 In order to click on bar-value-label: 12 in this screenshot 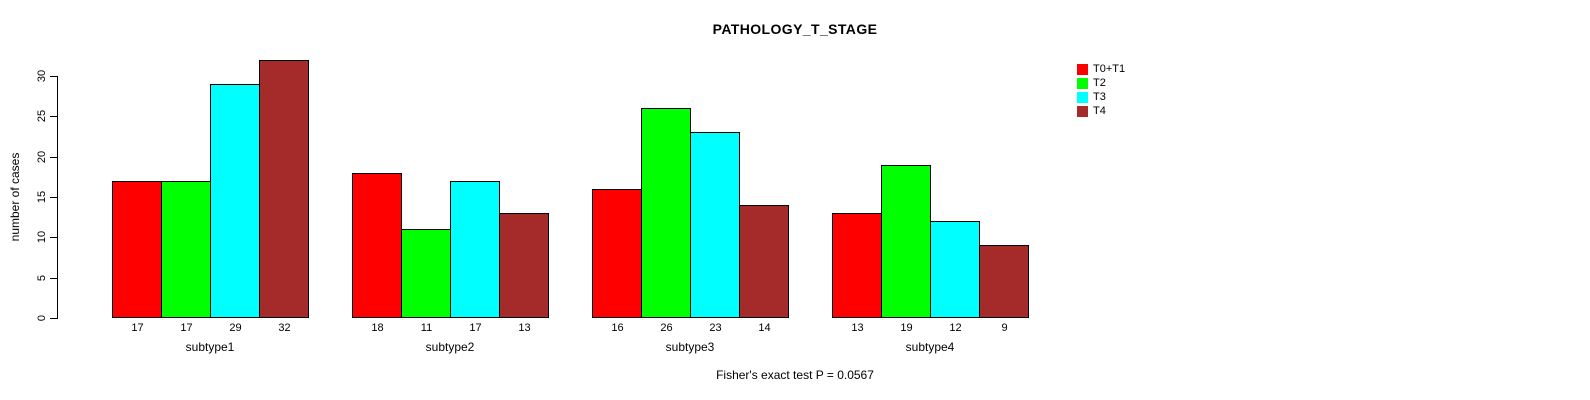, I will do `click(955, 328)`.